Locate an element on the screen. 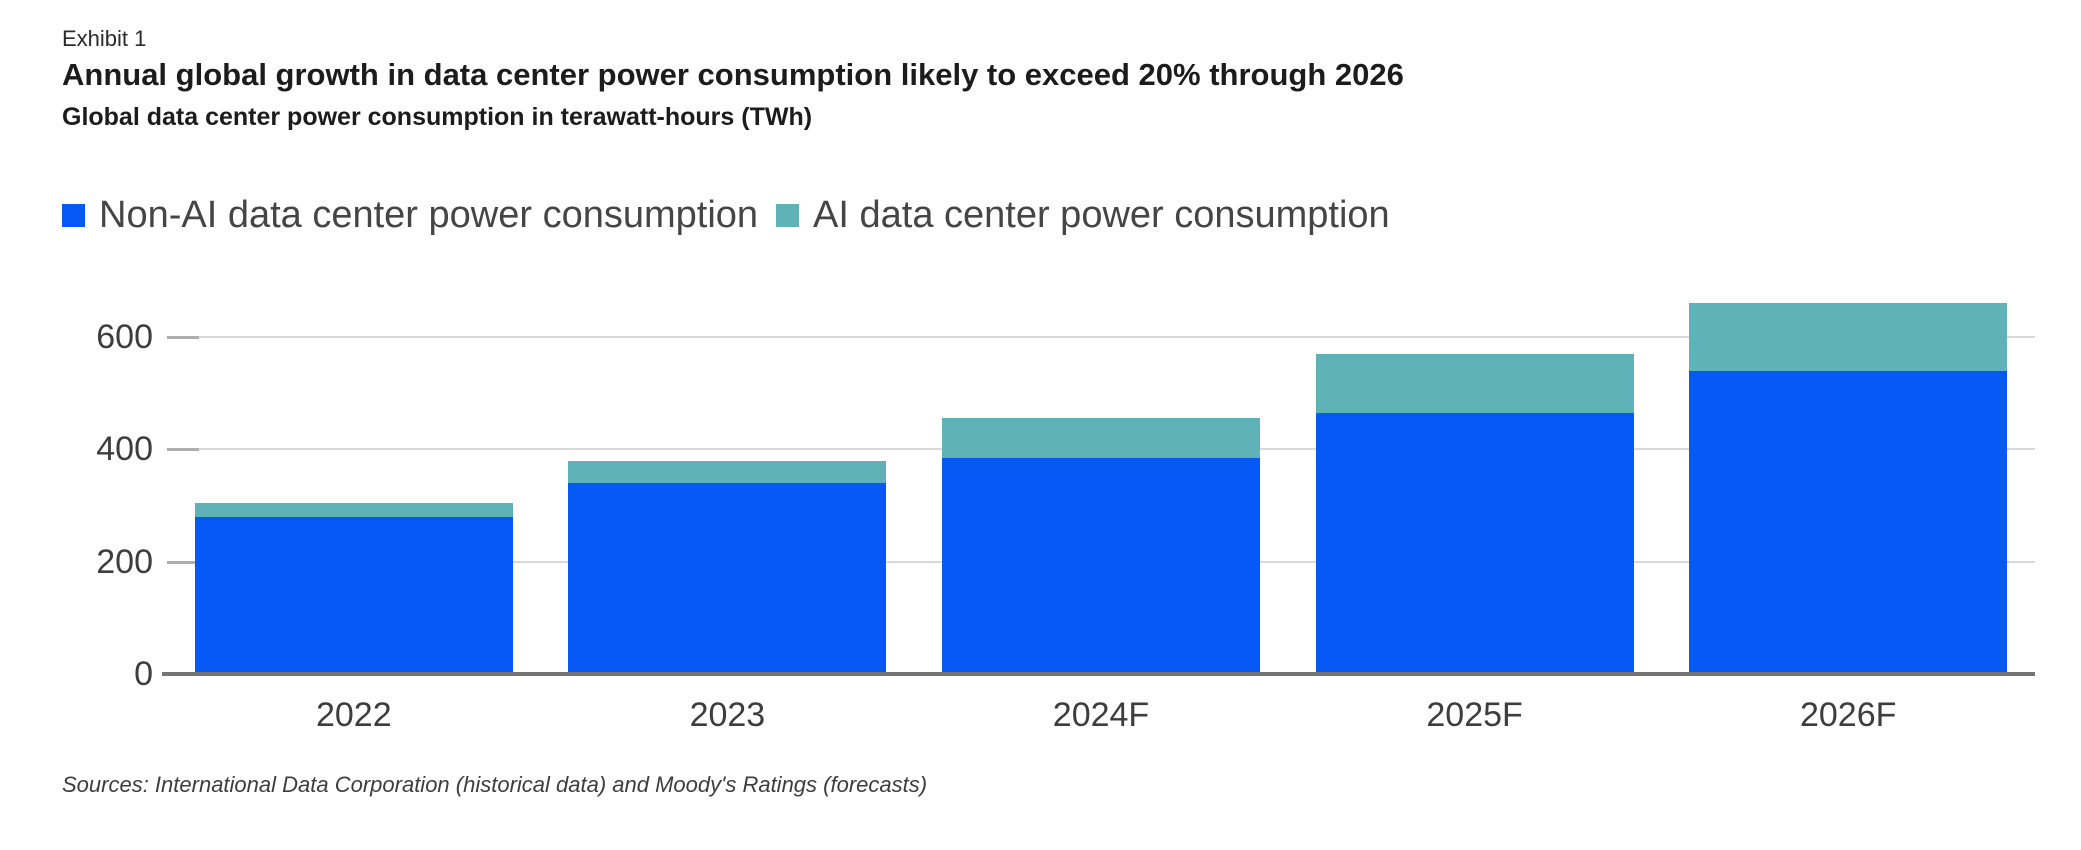 The image size is (2081, 850). ytick-label-600: 600 is located at coordinates (124, 337).